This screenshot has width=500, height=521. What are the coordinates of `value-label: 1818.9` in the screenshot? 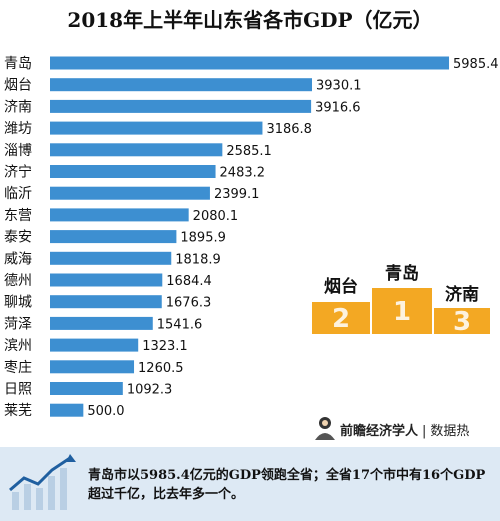 It's located at (198, 259).